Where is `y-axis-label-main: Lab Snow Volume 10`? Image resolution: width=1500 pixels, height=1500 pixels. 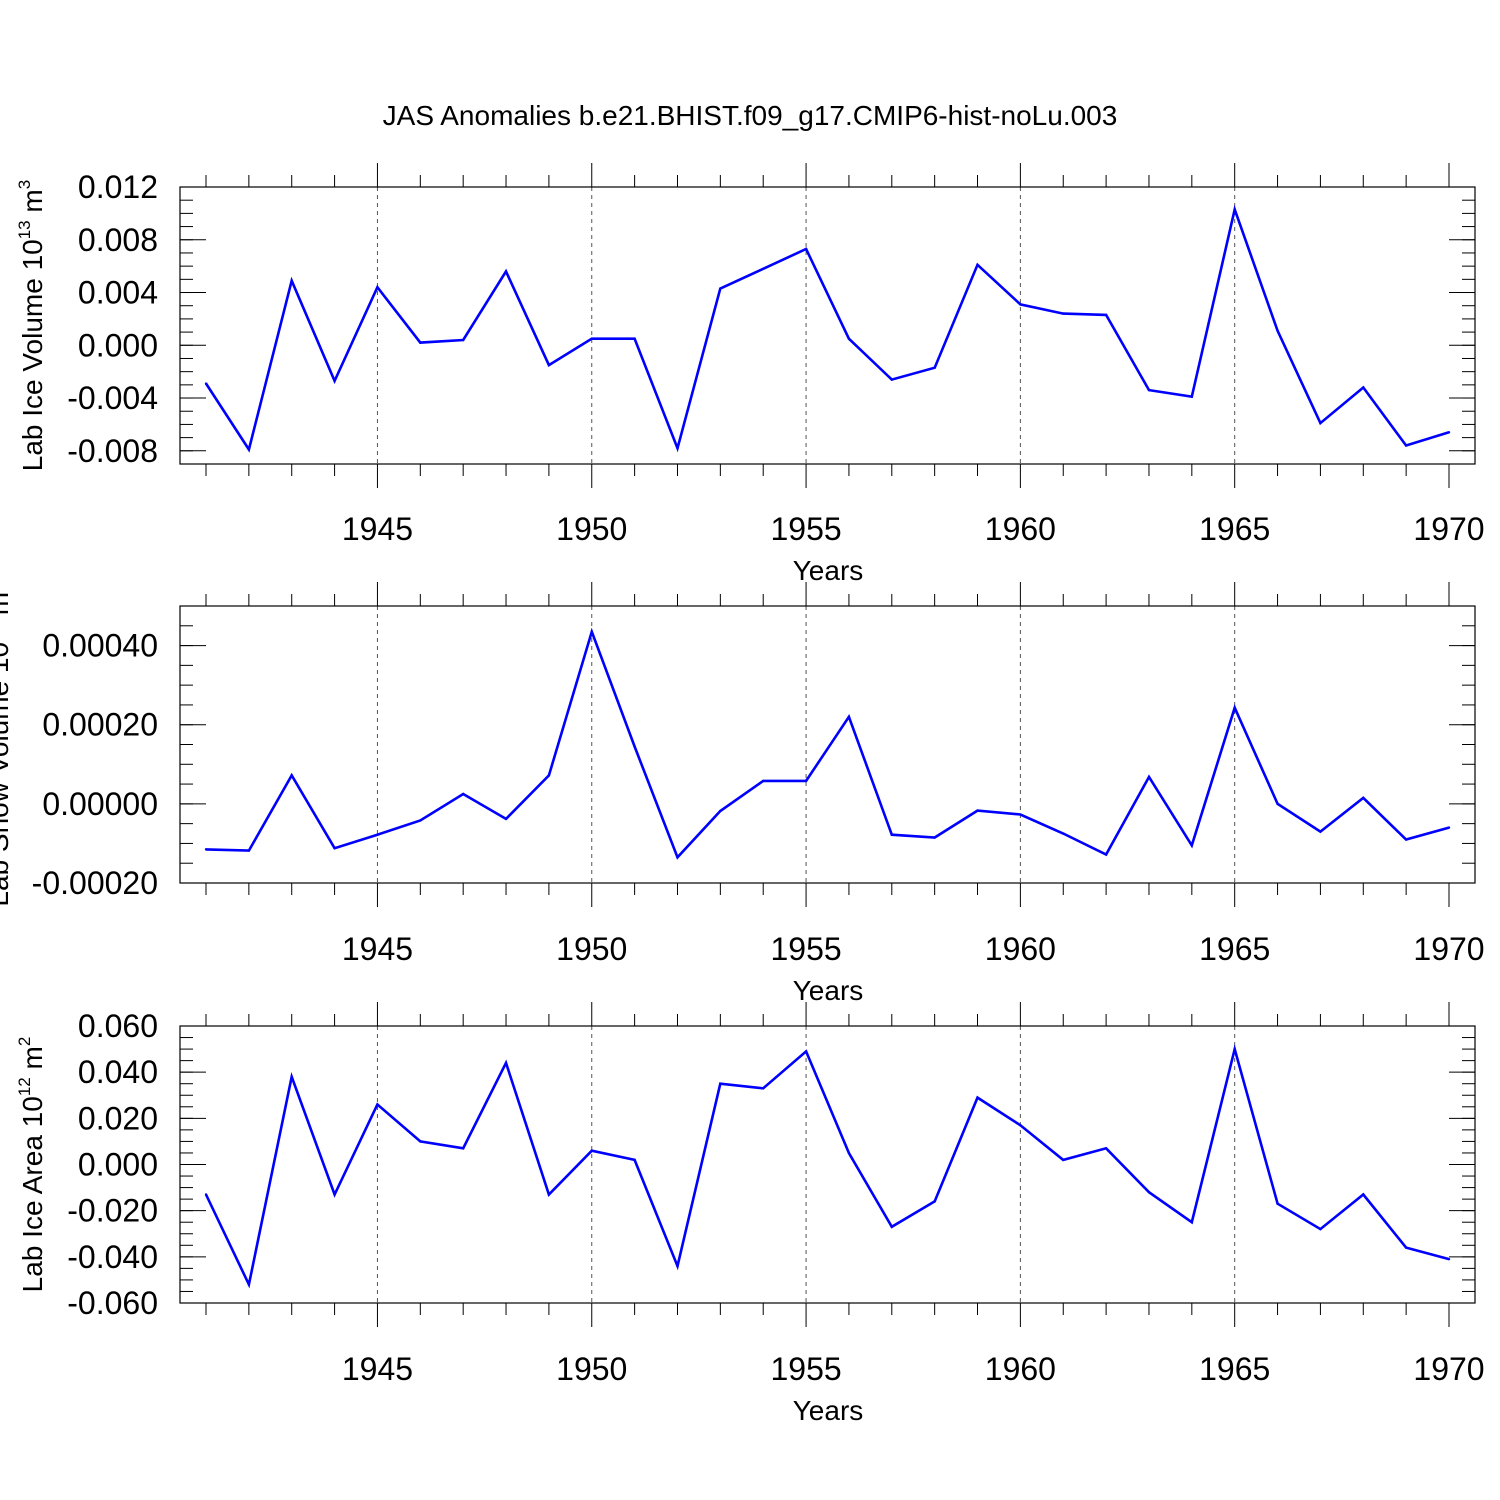 y-axis-label-main: Lab Snow Volume 10 is located at coordinates (7, 774).